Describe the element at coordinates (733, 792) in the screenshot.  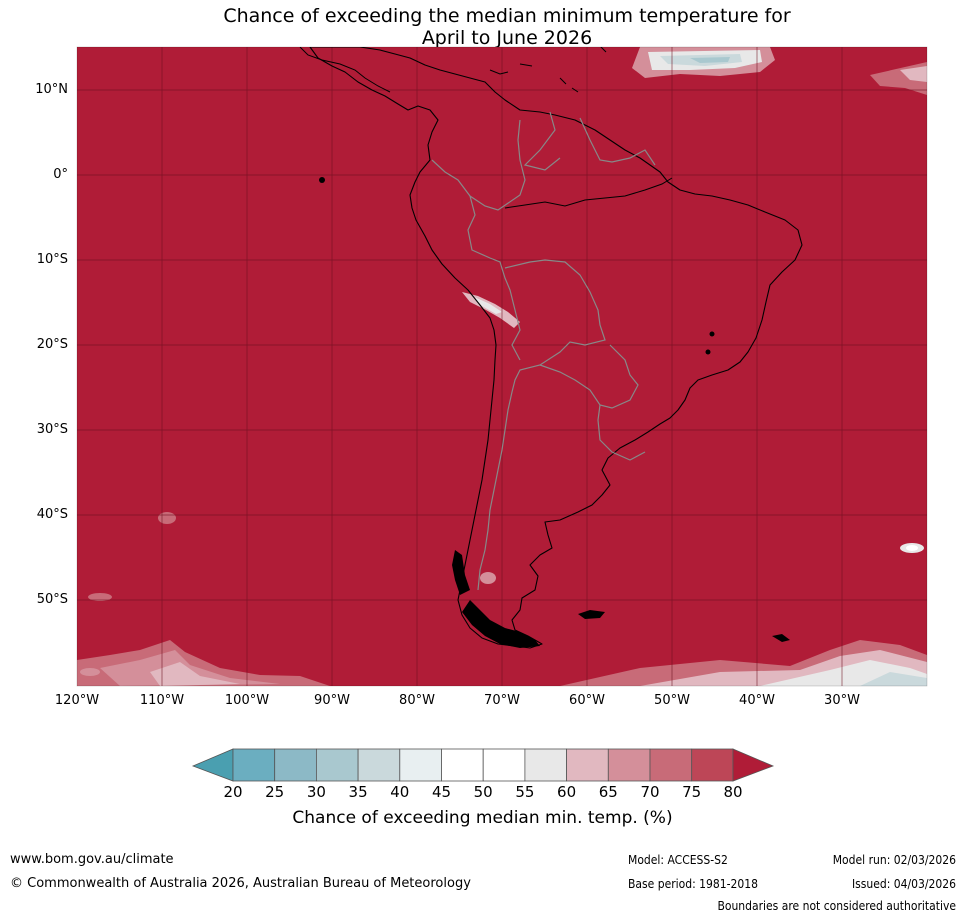
I see `colorbar-tick: 80` at that location.